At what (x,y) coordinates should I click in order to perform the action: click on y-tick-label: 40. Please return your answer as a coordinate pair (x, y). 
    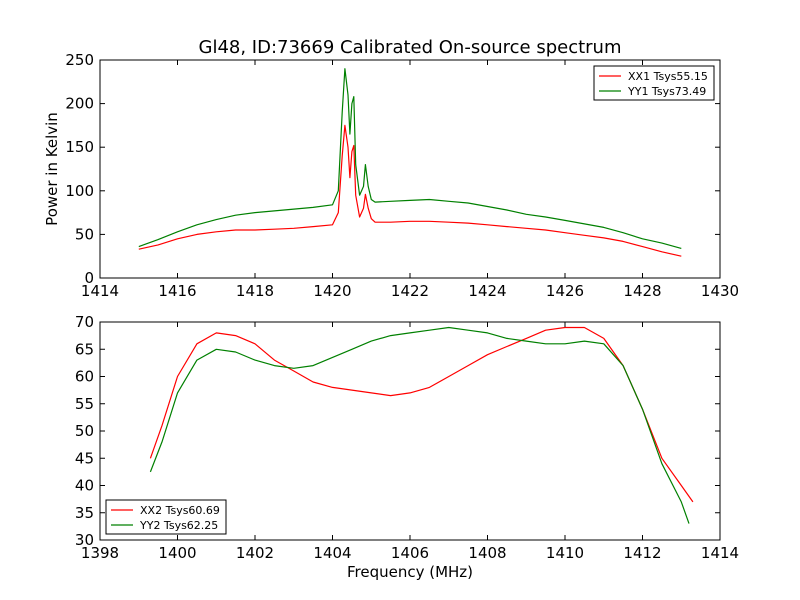
    Looking at the image, I should click on (84, 486).